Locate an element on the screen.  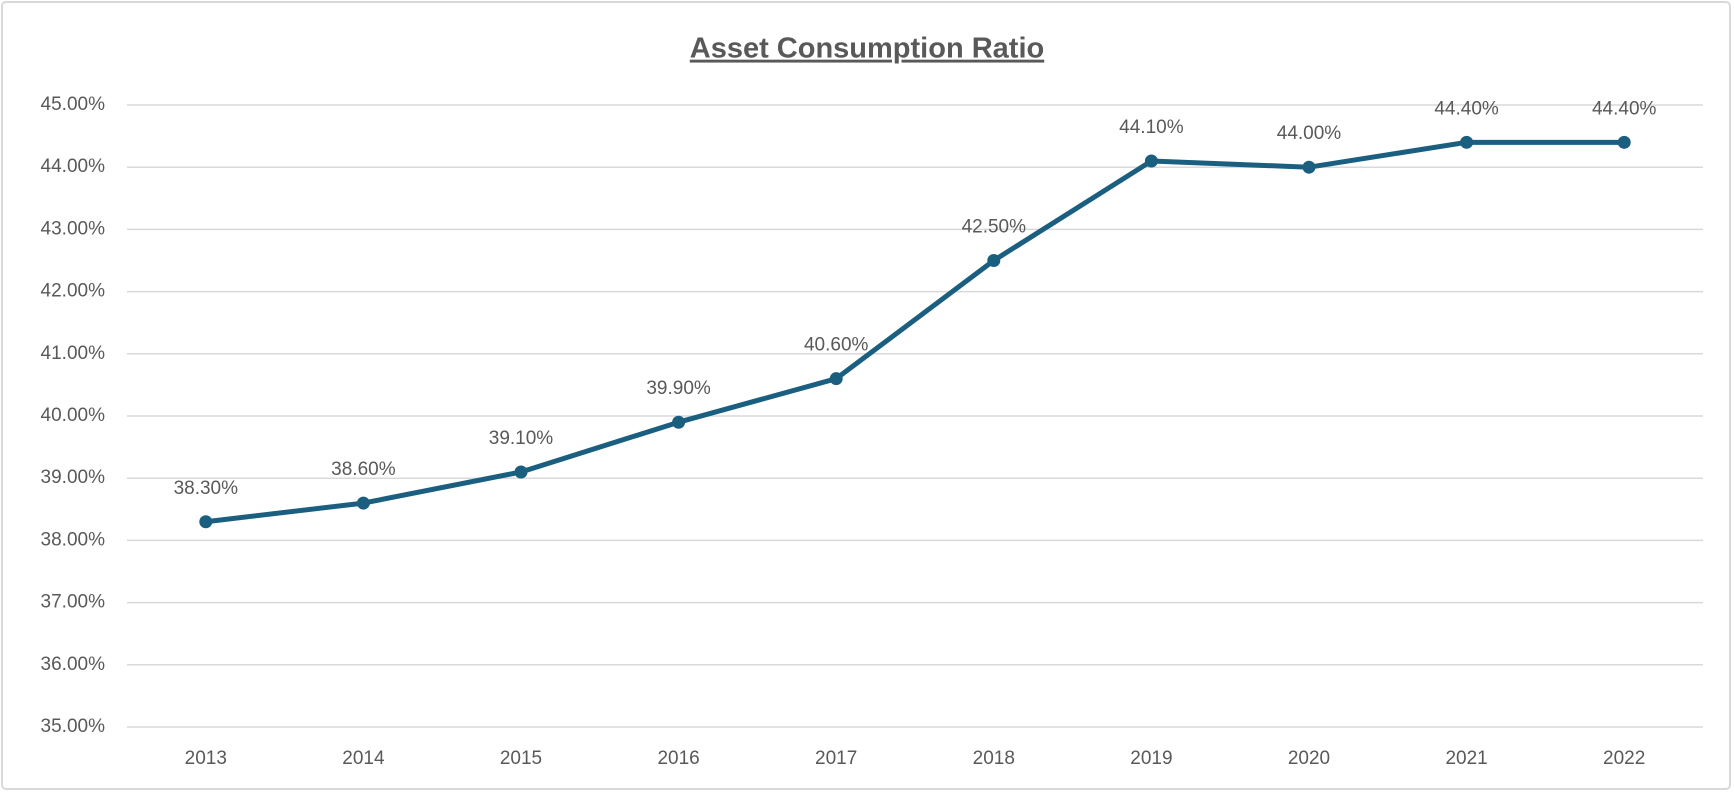
y-tick-label: 36.00% is located at coordinates (73, 664).